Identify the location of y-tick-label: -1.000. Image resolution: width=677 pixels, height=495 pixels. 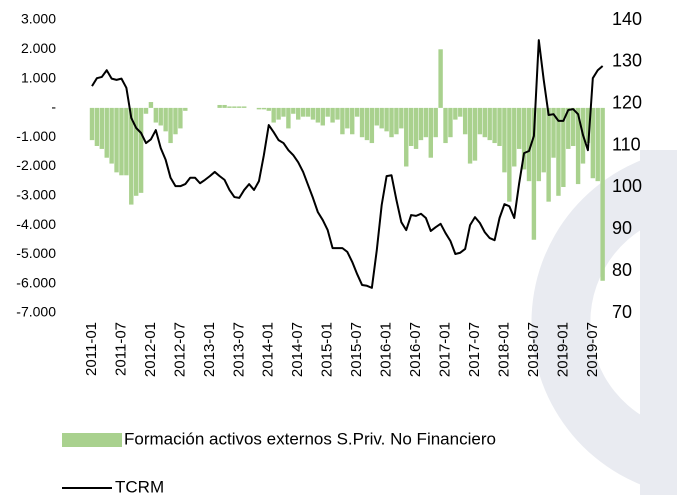
(36, 136).